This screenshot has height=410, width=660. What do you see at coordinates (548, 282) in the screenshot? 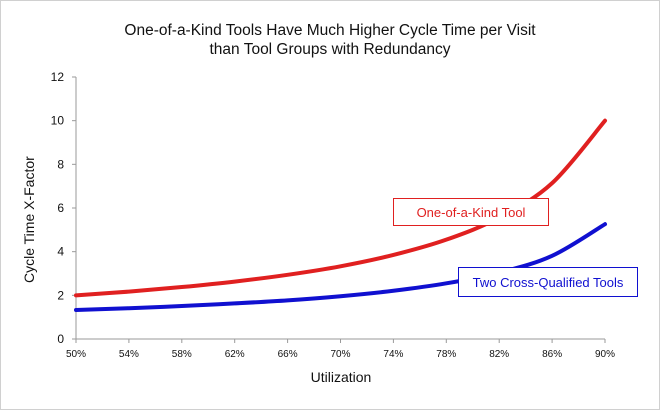
I see `legend-callout-two-cross-qualified-tools: Two Cross-Qualified Tools` at bounding box center [548, 282].